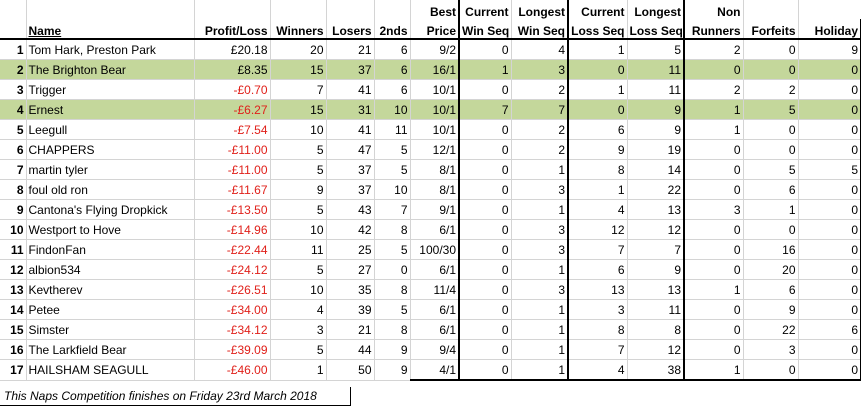 The height and width of the screenshot is (406, 861). Describe the element at coordinates (430, 189) in the screenshot. I see `table-row: 8 foul old ron -£11.67 9 37 10 8/1 0 3 1 22 0 6 0` at that location.